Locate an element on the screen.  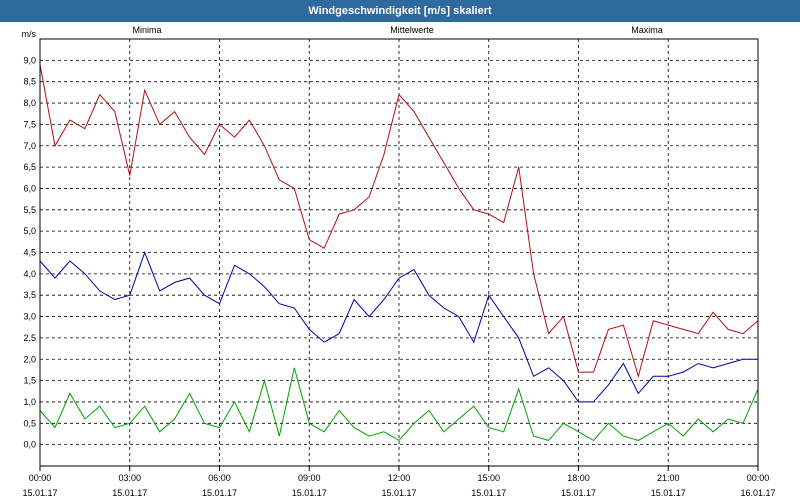
x-tick-time: 06:00 is located at coordinates (219, 478).